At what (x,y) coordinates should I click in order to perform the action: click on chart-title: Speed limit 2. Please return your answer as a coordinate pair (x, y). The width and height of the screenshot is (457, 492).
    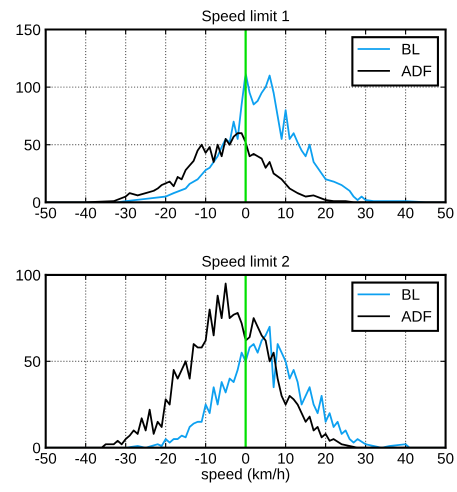
    Looking at the image, I should click on (246, 263).